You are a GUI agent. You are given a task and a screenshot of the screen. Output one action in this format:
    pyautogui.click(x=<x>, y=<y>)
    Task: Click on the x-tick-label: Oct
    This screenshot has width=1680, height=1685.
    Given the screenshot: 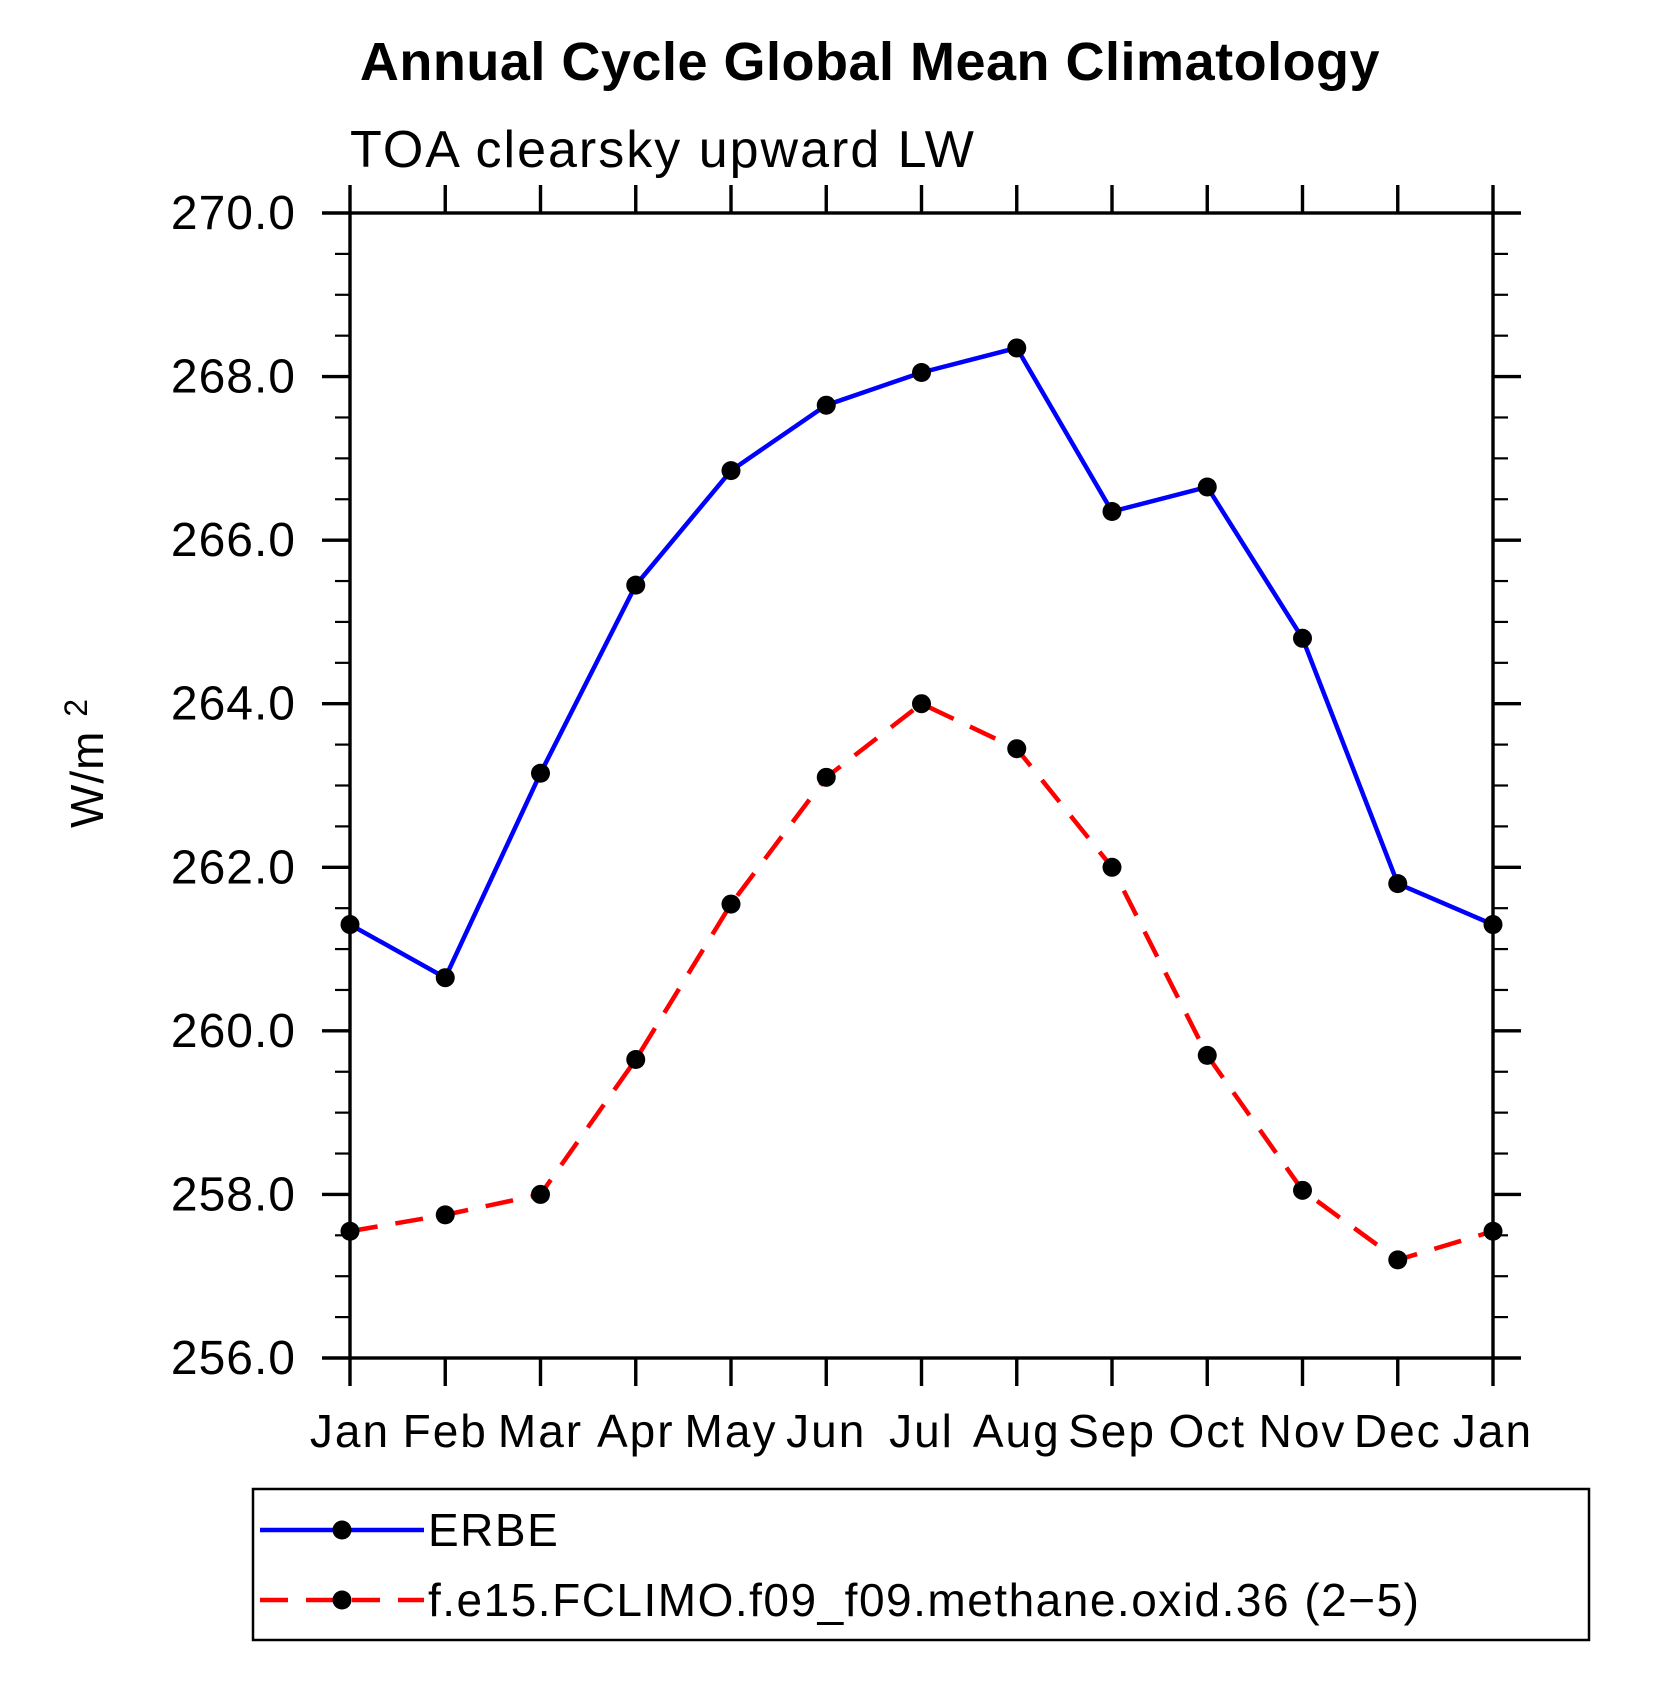 What is the action you would take?
    pyautogui.click(x=1207, y=1431)
    